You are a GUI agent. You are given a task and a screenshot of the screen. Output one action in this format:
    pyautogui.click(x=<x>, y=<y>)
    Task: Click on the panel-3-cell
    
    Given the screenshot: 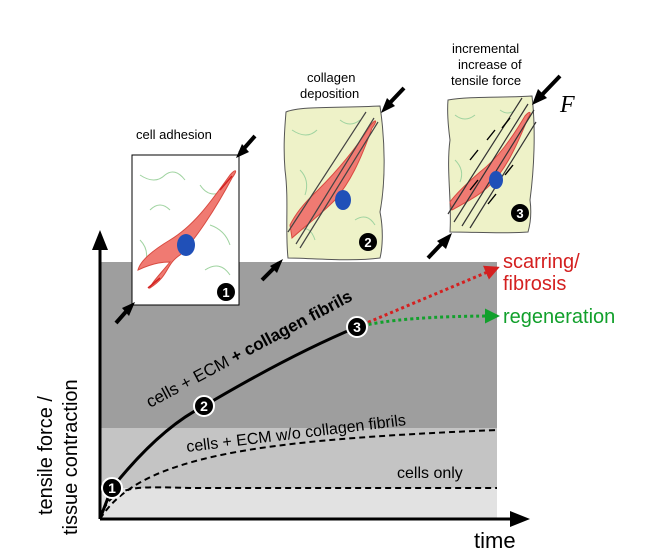 What is the action you would take?
    pyautogui.click(x=490, y=161)
    